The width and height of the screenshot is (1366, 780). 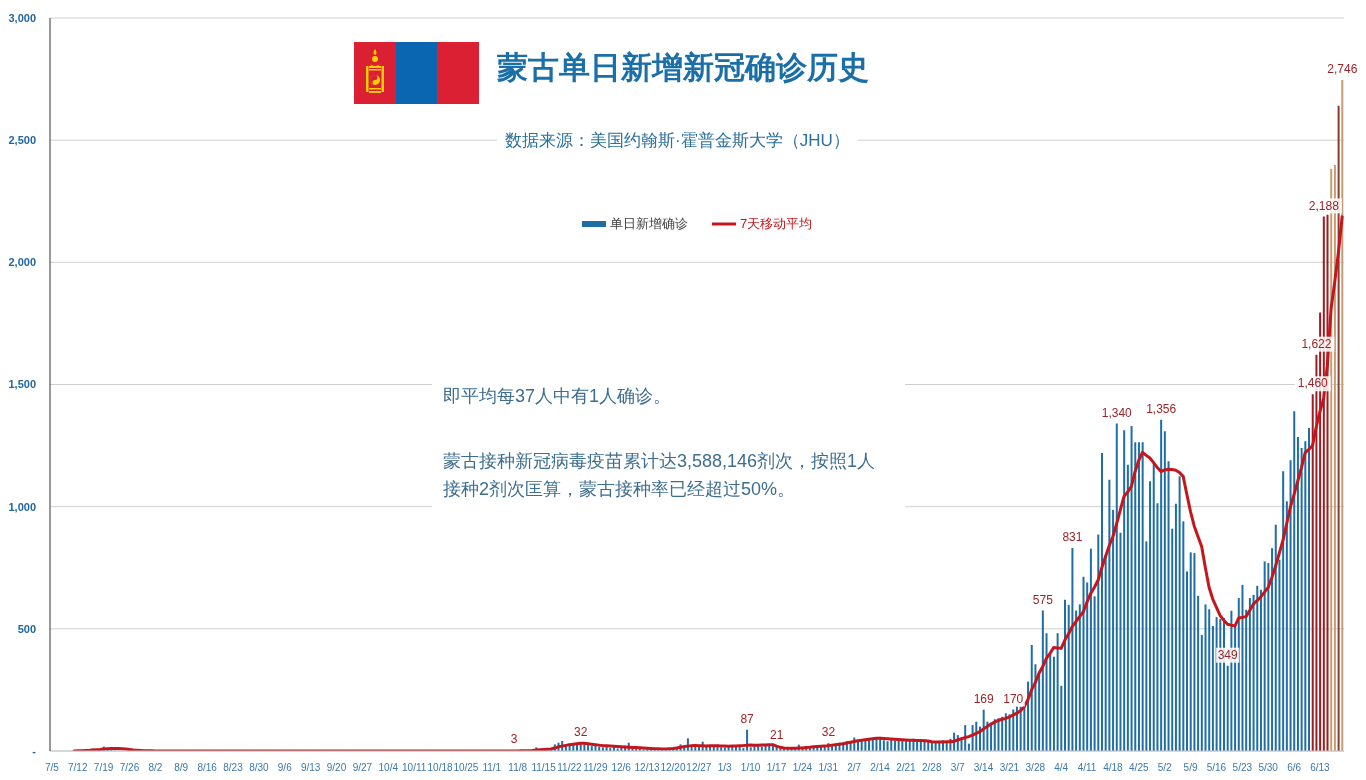 I want to click on x-tick-label: 7/19, so click(x=103, y=767).